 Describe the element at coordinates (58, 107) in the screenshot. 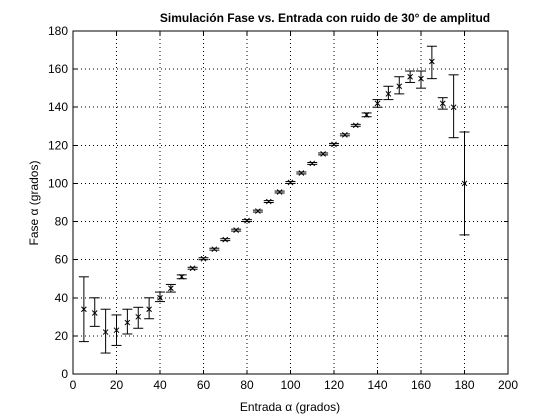

I see `y-tick-label: 140` at that location.